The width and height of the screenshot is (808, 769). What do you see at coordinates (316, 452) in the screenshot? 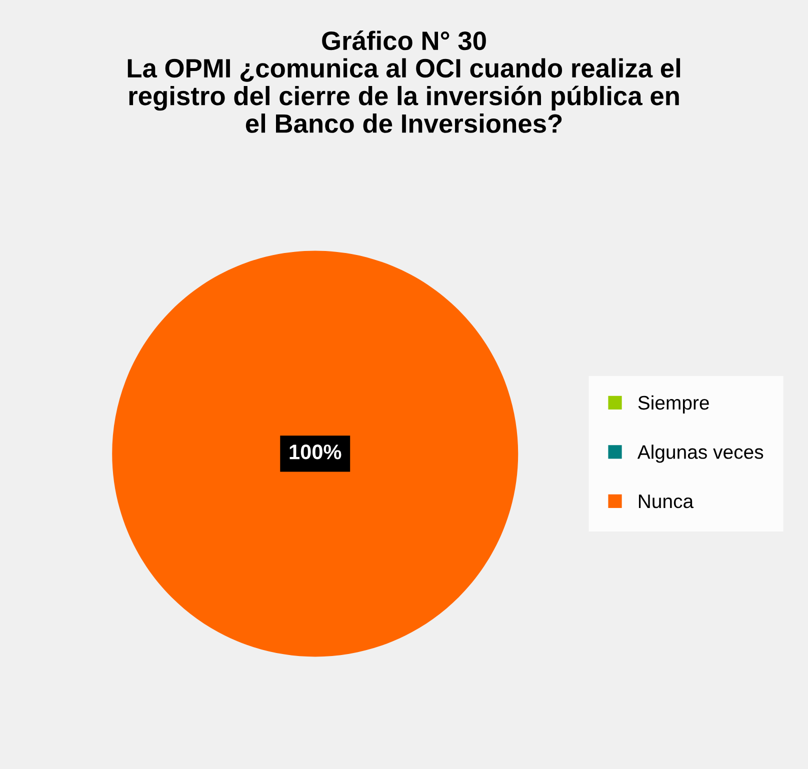
I see `data-label: 100%` at bounding box center [316, 452].